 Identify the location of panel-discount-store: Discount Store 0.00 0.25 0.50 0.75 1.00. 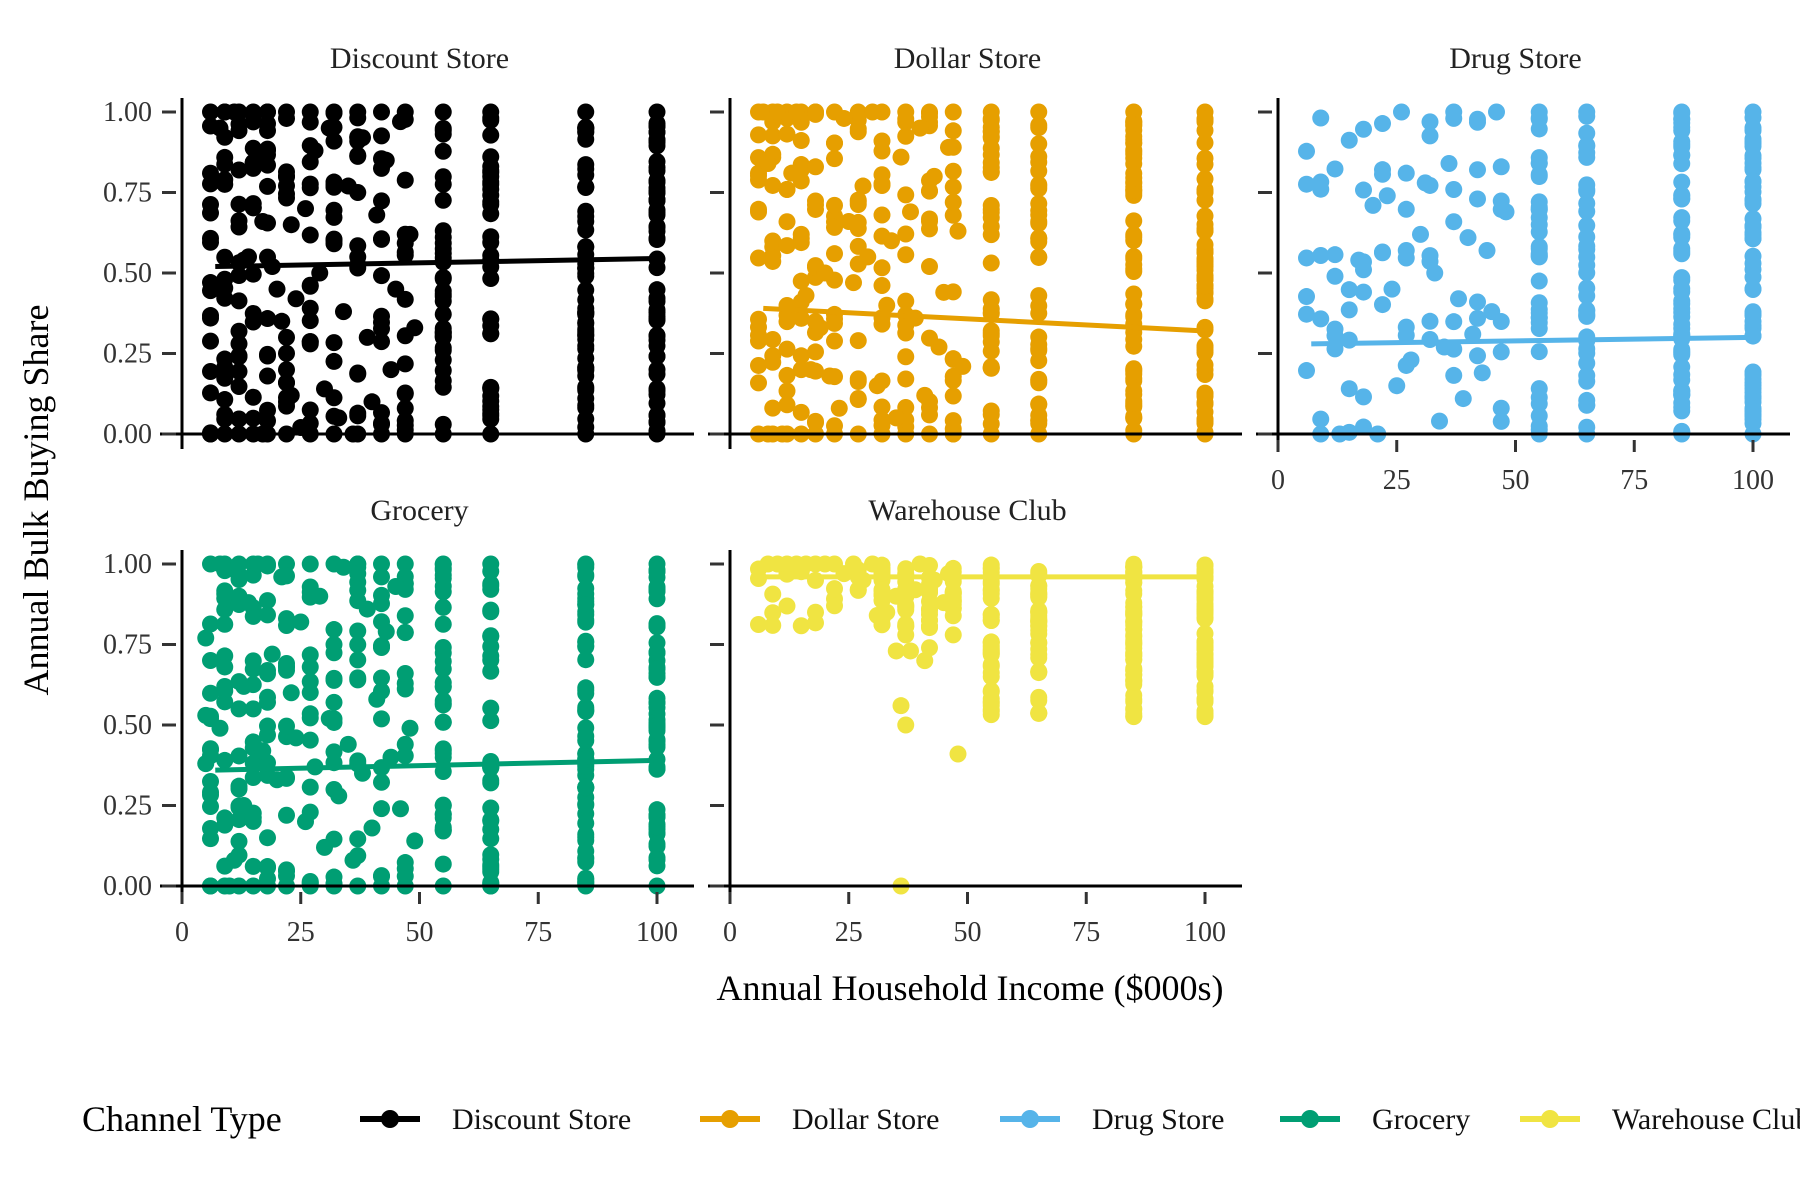
(398, 246).